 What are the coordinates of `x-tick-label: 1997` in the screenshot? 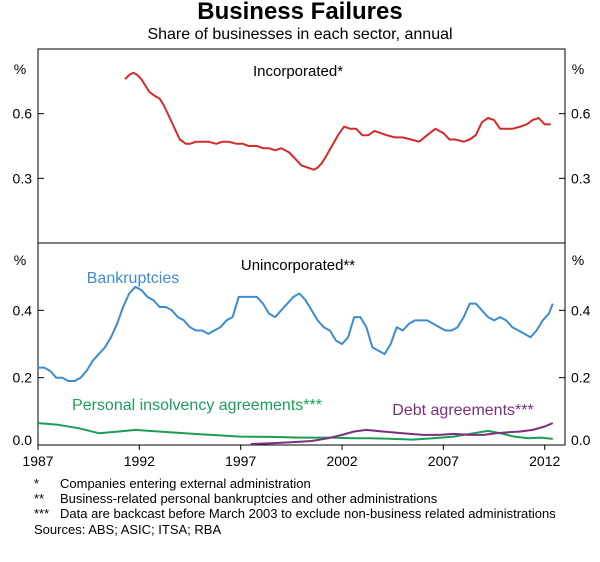 It's located at (240, 461).